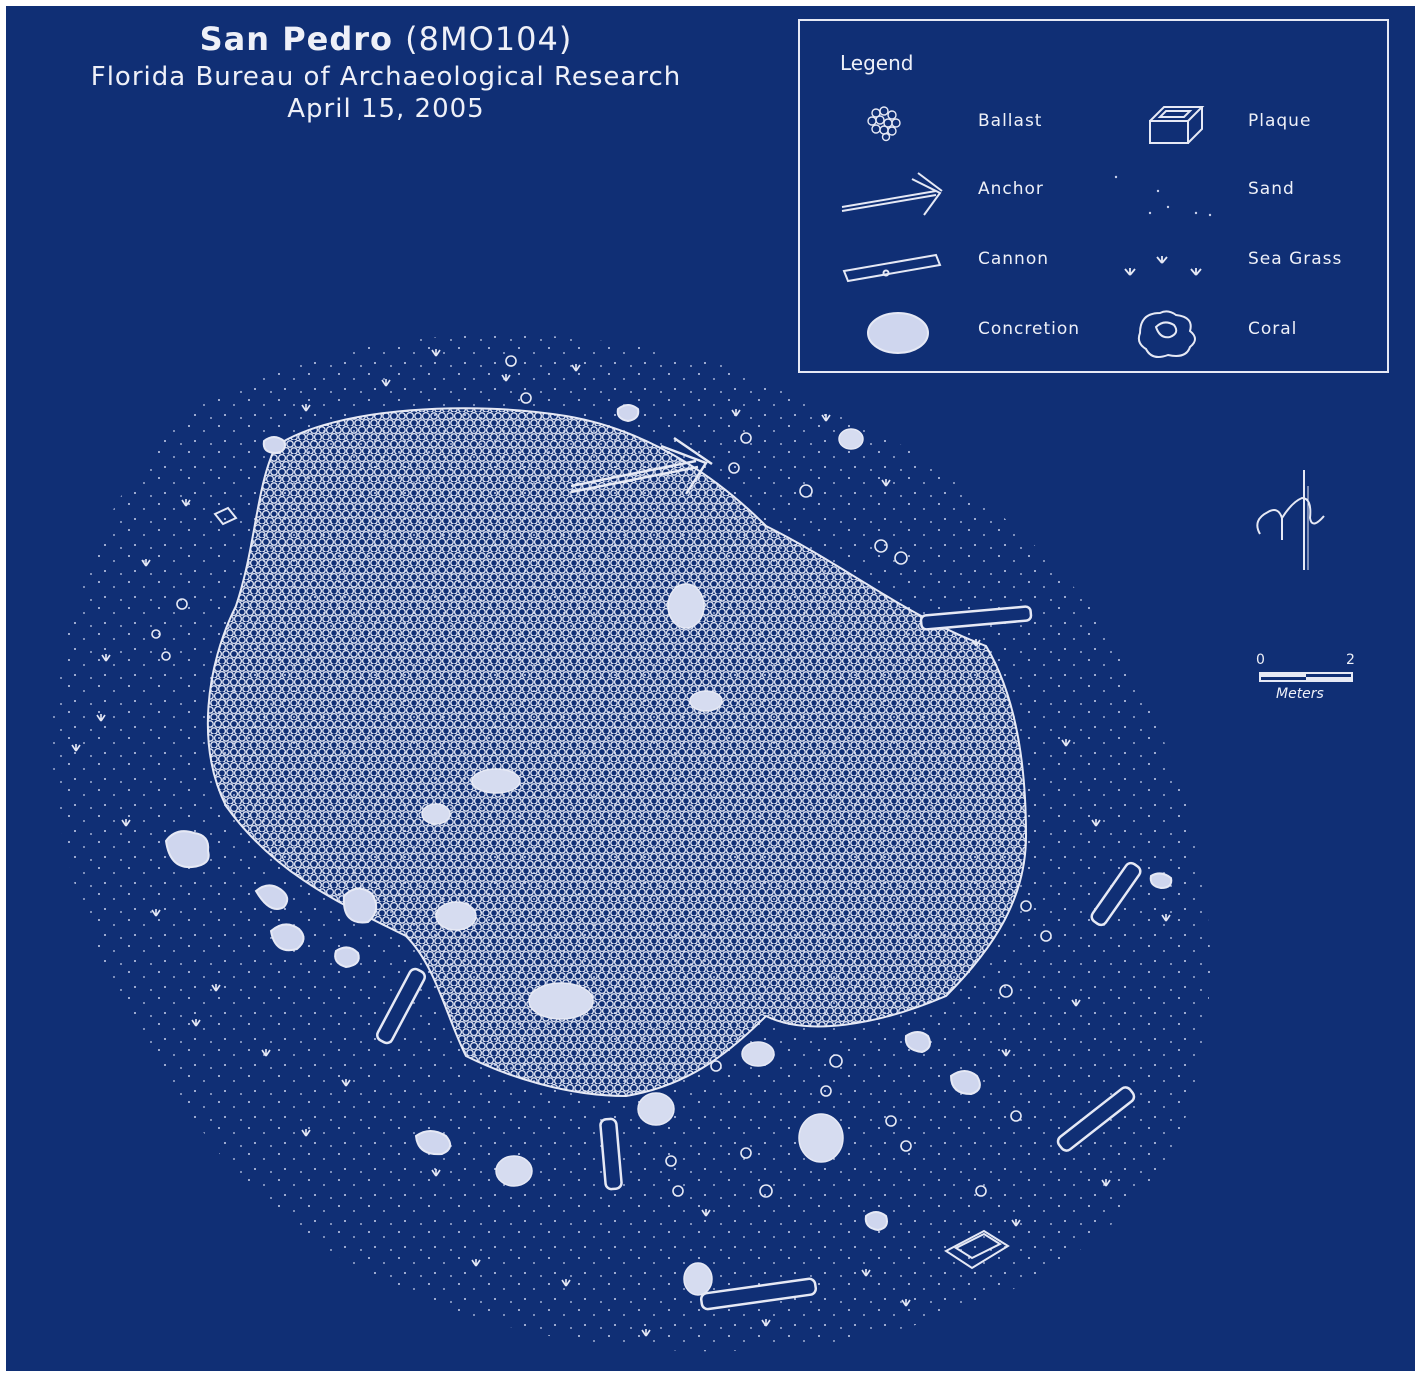 The height and width of the screenshot is (1377, 1419). What do you see at coordinates (1350, 660) in the screenshot?
I see `scale-max-label: 2` at bounding box center [1350, 660].